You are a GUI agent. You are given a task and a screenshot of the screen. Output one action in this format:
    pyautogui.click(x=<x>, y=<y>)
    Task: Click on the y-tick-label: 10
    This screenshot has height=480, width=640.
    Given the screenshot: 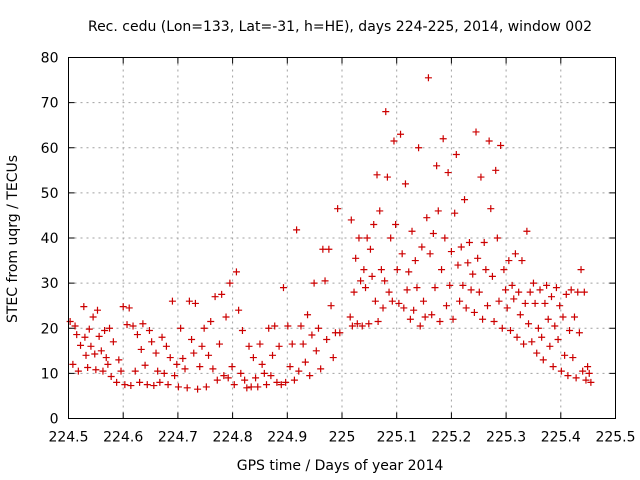 What is the action you would take?
    pyautogui.click(x=50, y=374)
    